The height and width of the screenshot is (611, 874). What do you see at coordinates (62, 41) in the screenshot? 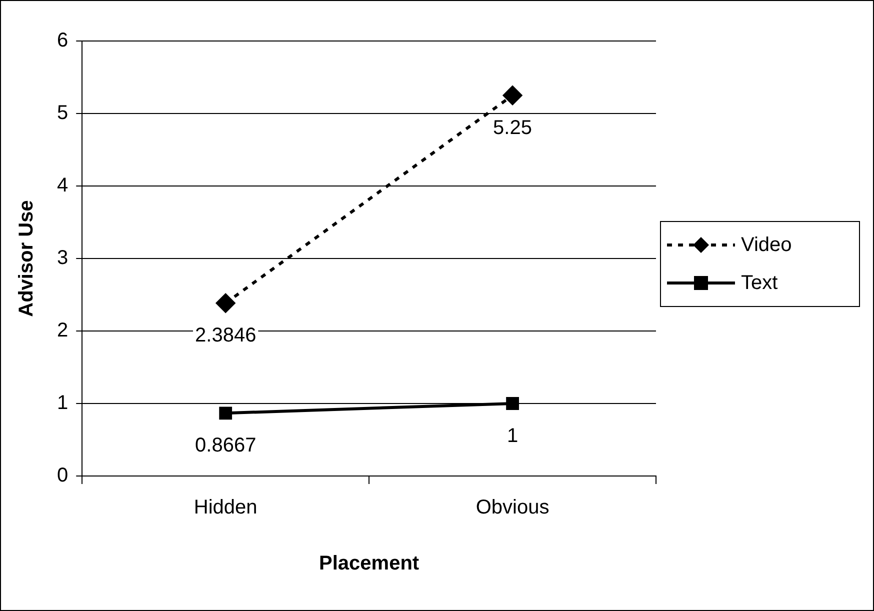
I see `y-tick-label: 6` at bounding box center [62, 41].